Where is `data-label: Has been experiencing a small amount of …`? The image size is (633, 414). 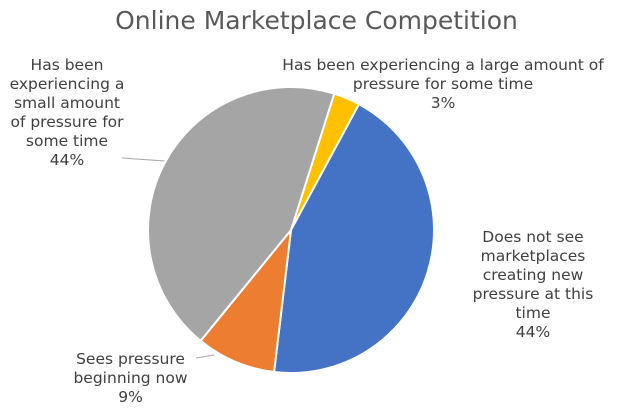
data-label: Has been experiencing a small amount of … is located at coordinates (67, 113).